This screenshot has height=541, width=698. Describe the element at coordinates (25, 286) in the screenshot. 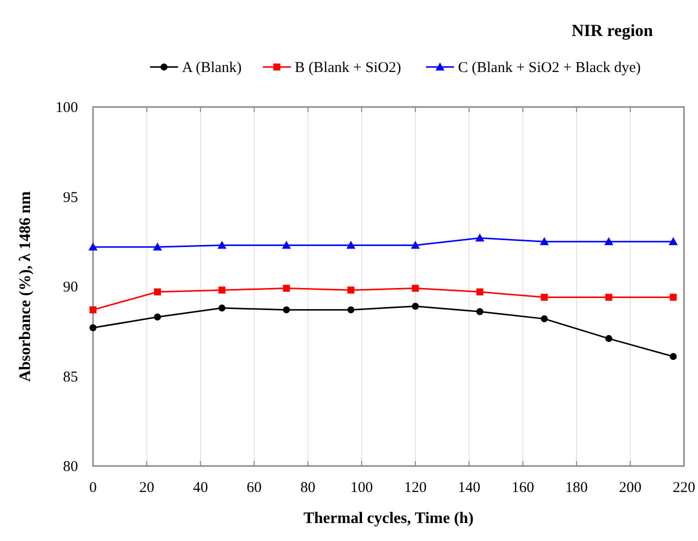

I see `y-axis-title: Absorbance (%), λ 1486 nm` at that location.